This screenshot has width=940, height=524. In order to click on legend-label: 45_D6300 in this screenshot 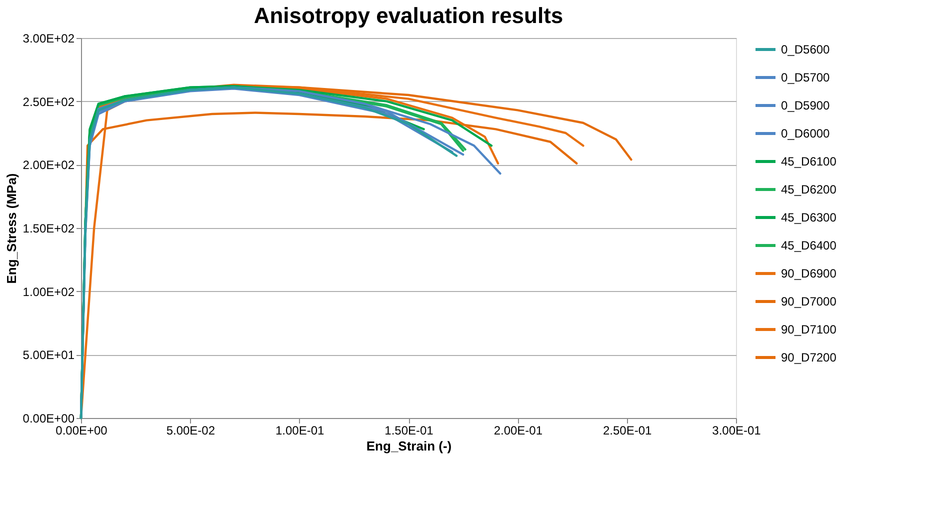, I will do `click(809, 217)`.